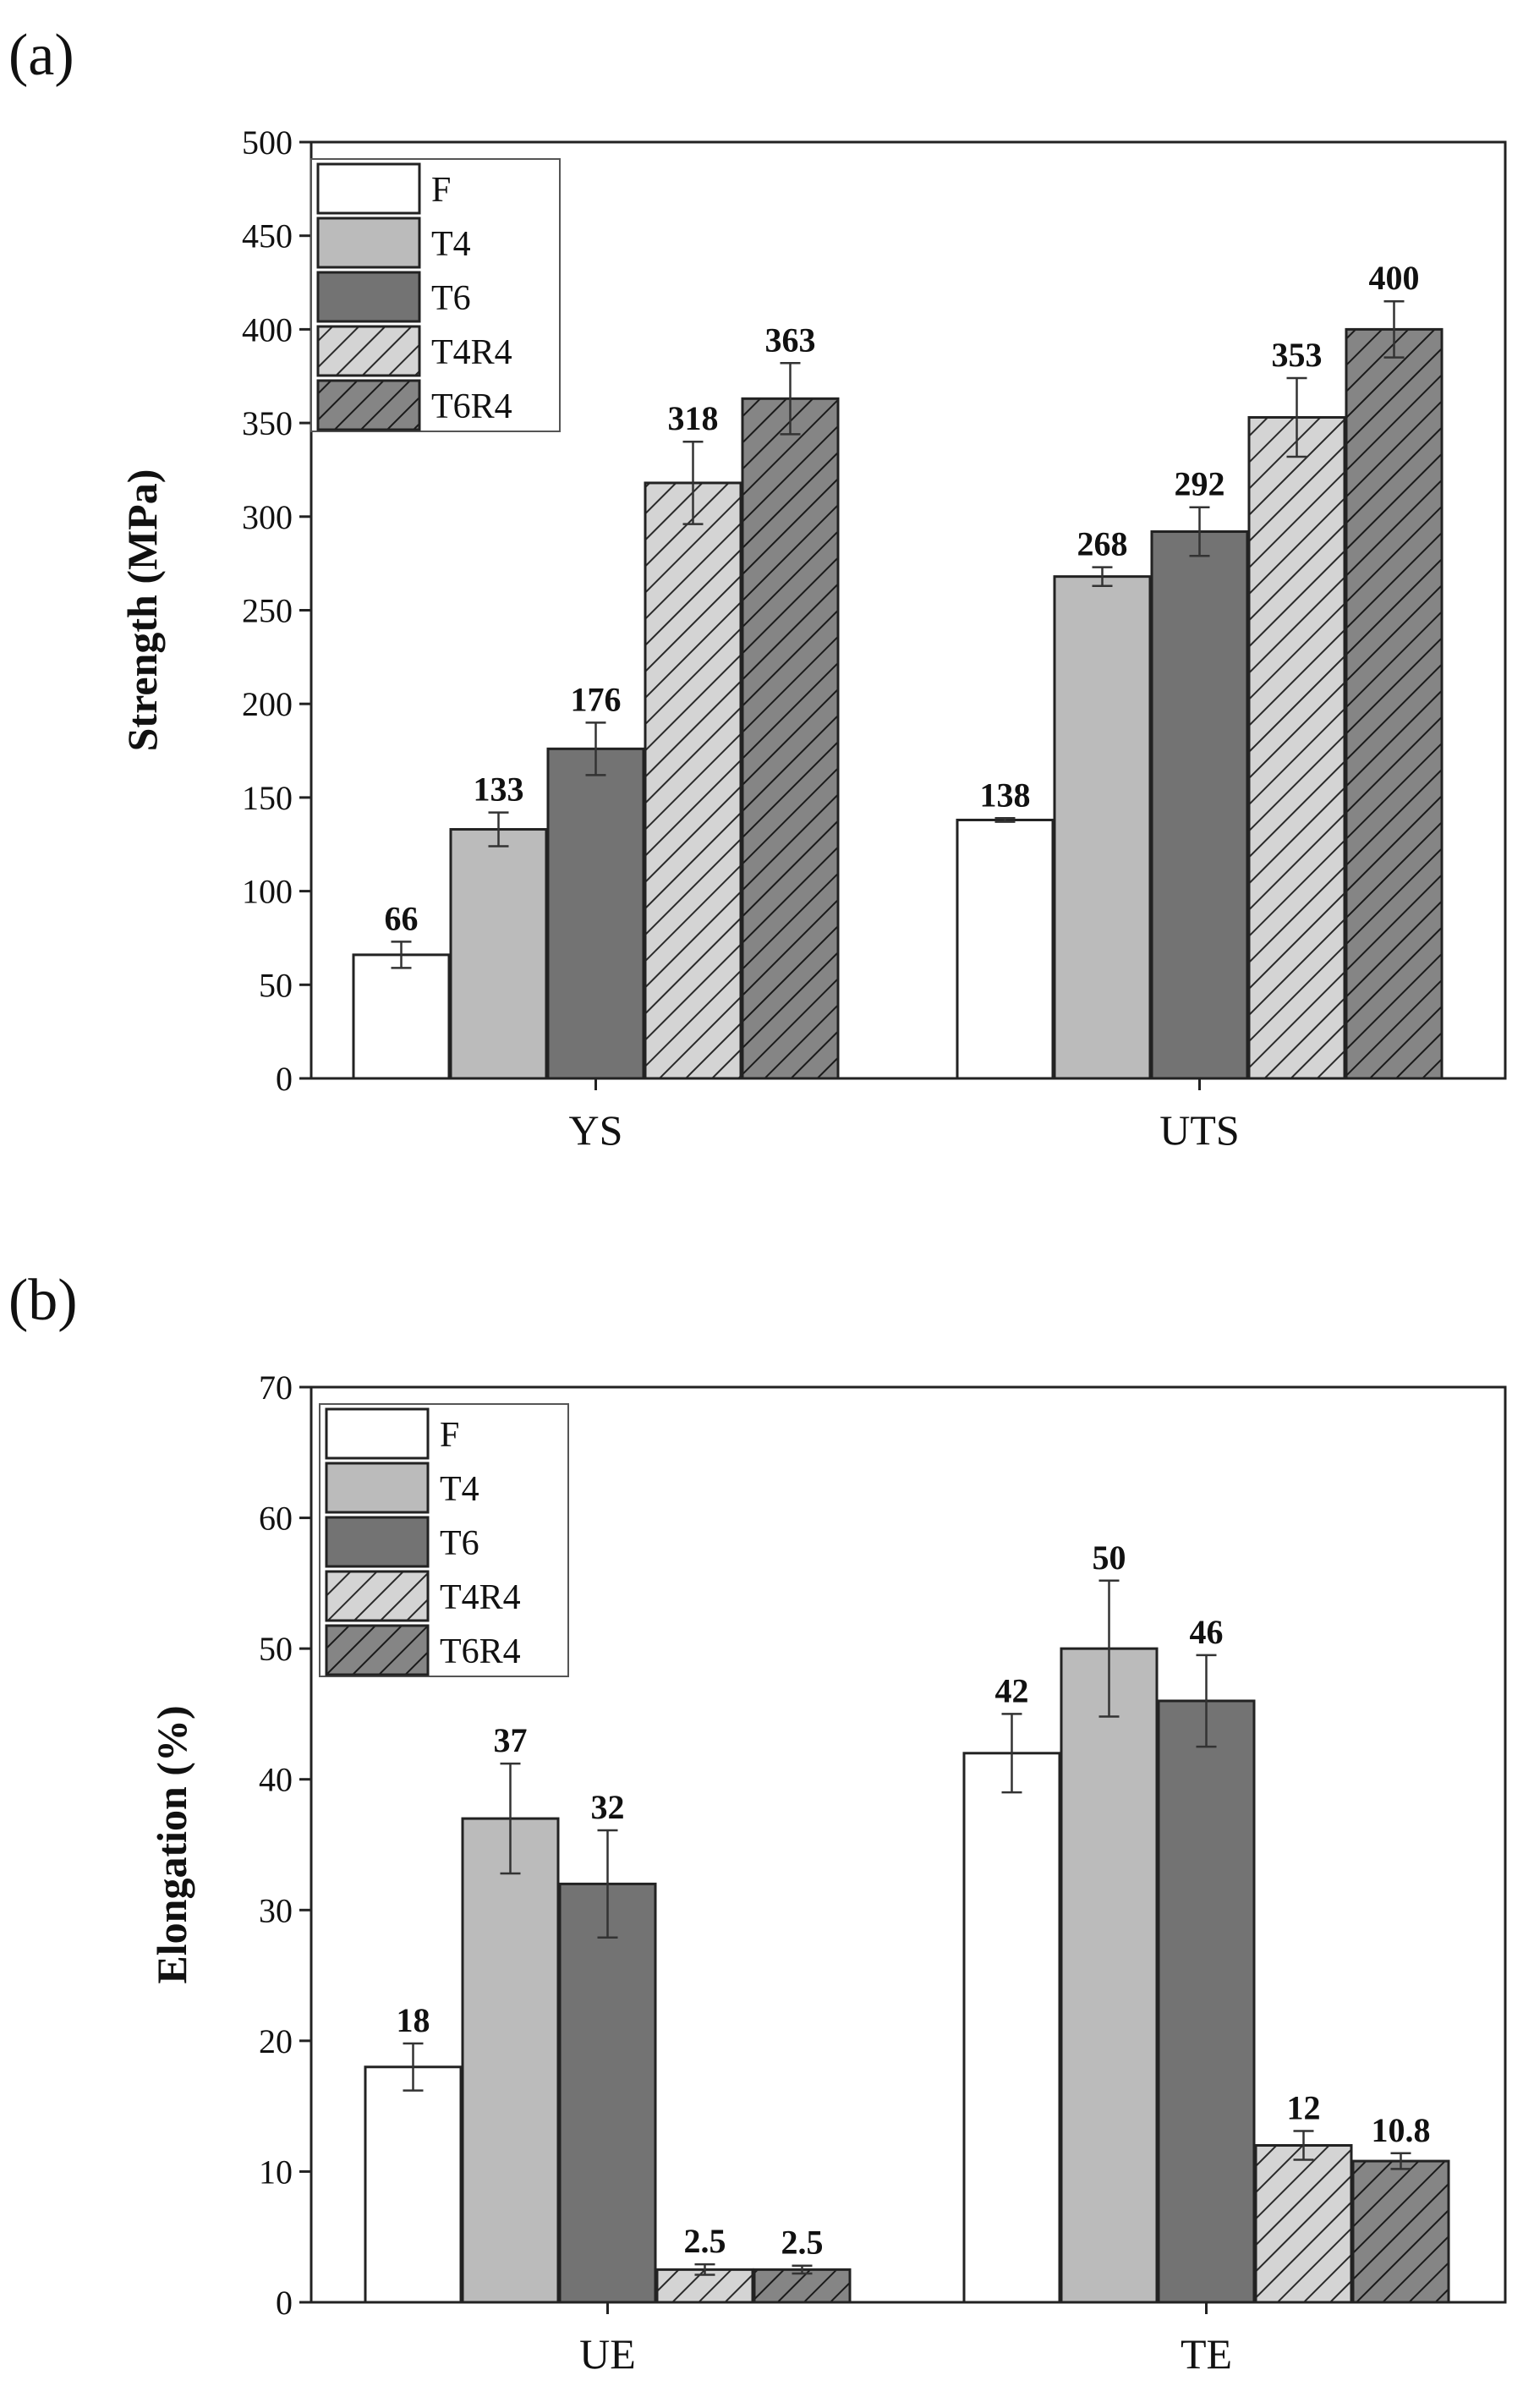 This screenshot has height=2408, width=1523. Describe the element at coordinates (276, 1388) in the screenshot. I see `y-tick-label: 70` at that location.